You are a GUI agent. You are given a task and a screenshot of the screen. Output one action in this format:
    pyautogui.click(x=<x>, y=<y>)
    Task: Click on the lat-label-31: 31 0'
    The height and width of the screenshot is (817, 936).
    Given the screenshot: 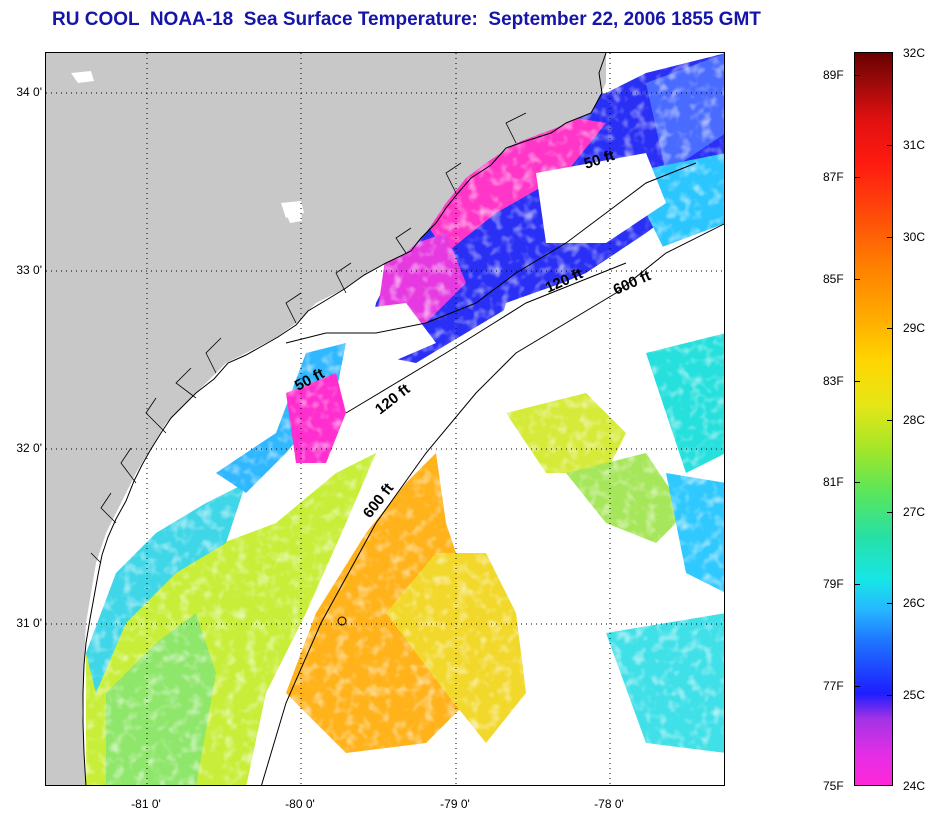 What is the action you would take?
    pyautogui.click(x=29, y=623)
    